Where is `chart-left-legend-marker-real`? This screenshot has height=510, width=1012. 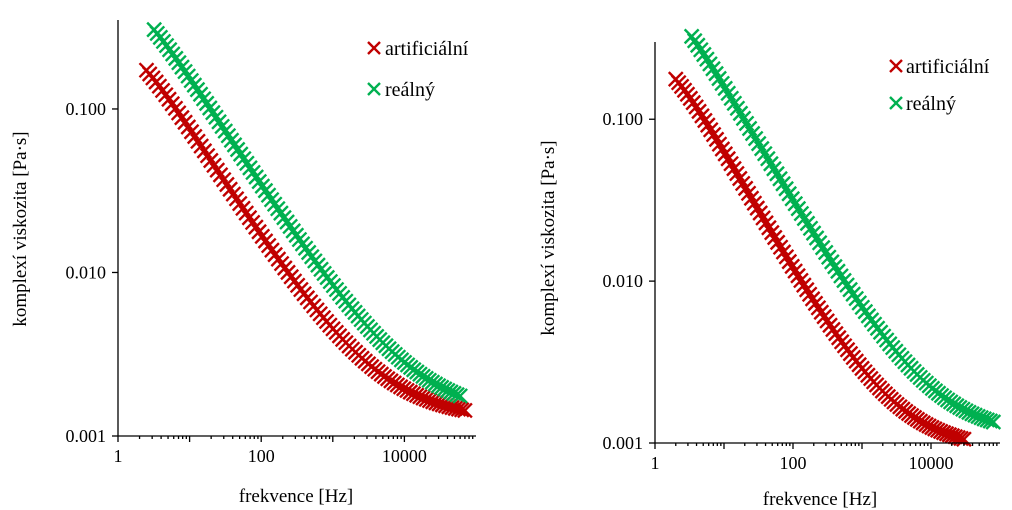
chart-left-legend-marker-real is located at coordinates (374, 89).